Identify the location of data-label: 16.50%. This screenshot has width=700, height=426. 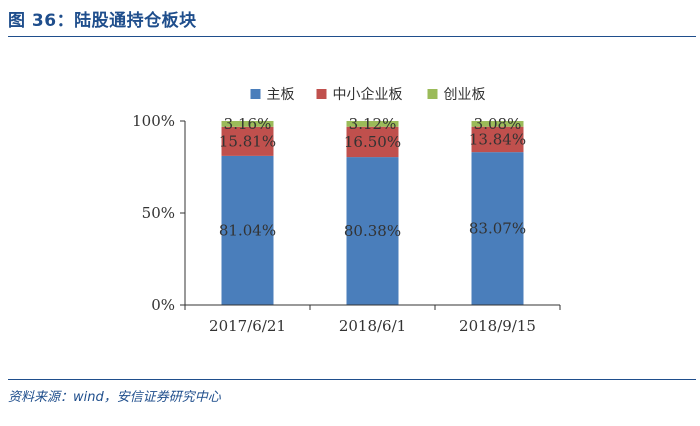
(372, 142).